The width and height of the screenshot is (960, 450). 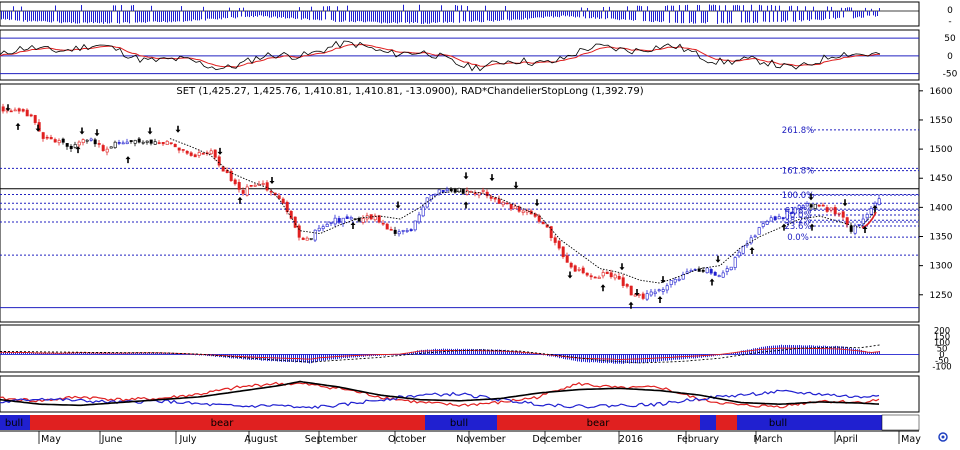 What do you see at coordinates (708, 422) in the screenshot?
I see `regime-segment` at bounding box center [708, 422].